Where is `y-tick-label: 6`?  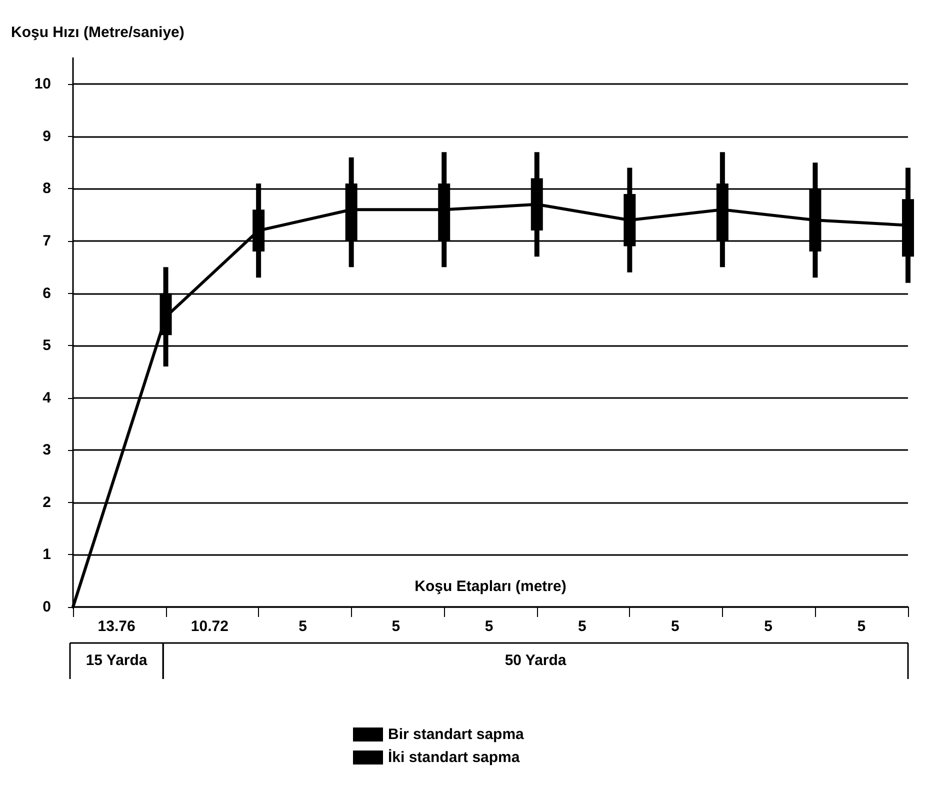
y-tick-label: 6 is located at coordinates (46, 293).